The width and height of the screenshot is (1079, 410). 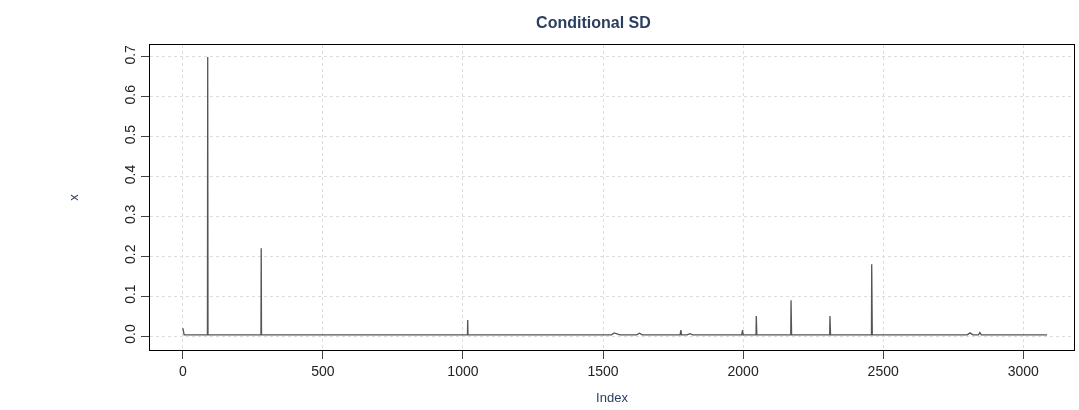 I want to click on y-tick-label: 0.0, so click(x=130, y=334).